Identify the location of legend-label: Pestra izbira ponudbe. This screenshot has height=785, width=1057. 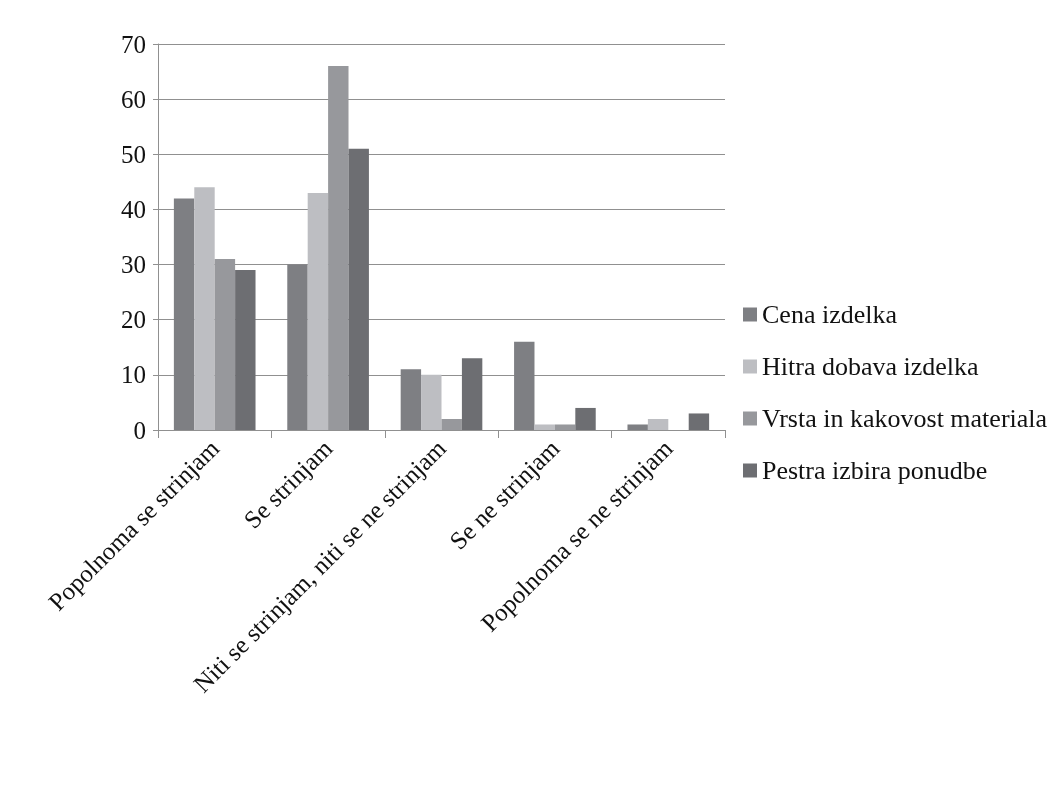
(875, 470).